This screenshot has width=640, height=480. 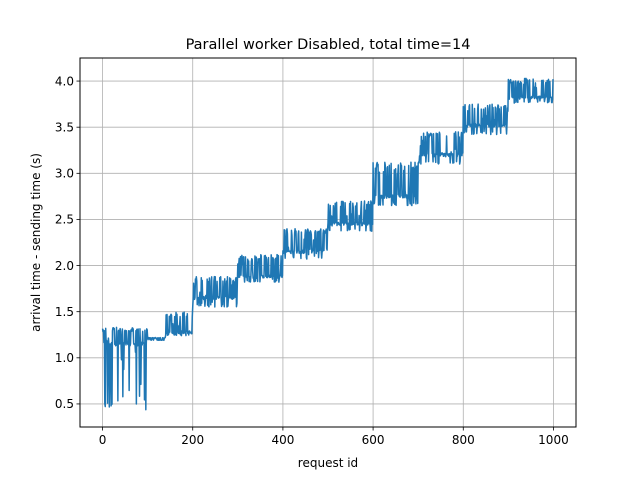 I want to click on y-tick-label: 1.0, so click(x=64, y=358).